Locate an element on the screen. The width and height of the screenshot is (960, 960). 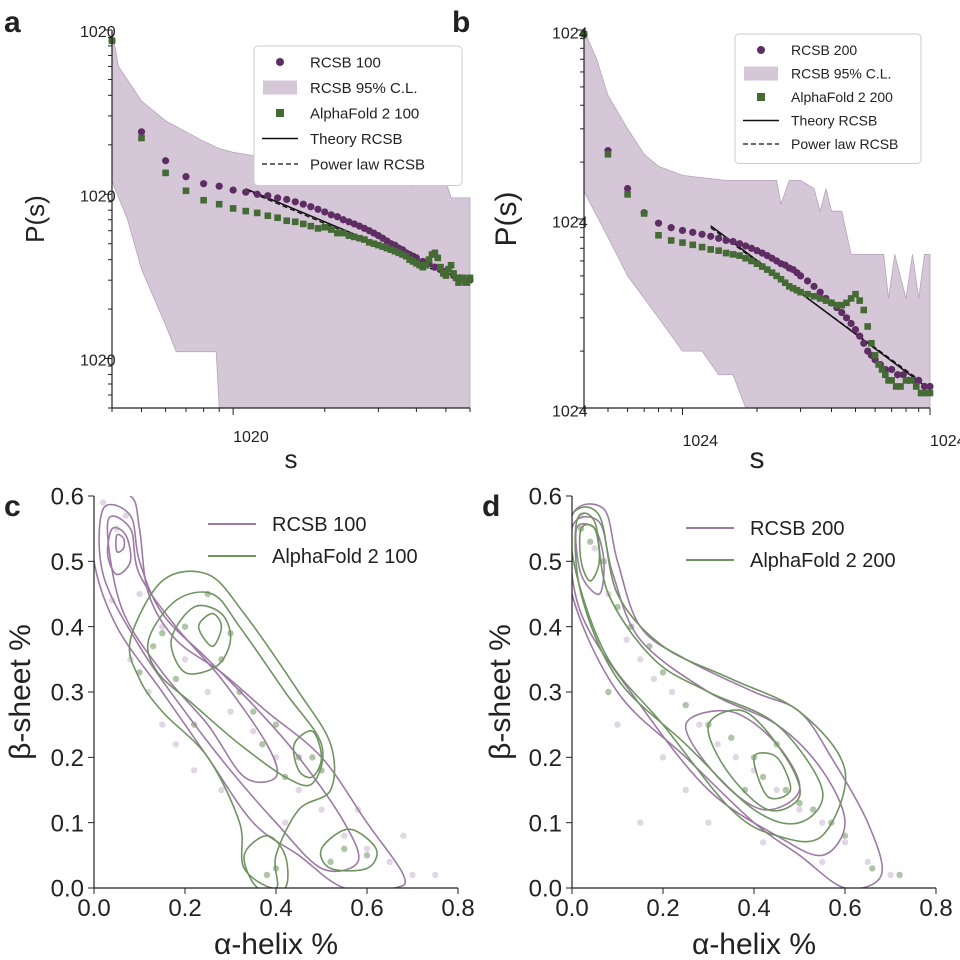
legend-label-rcsb-b: RCSB 200 is located at coordinates (824, 50).